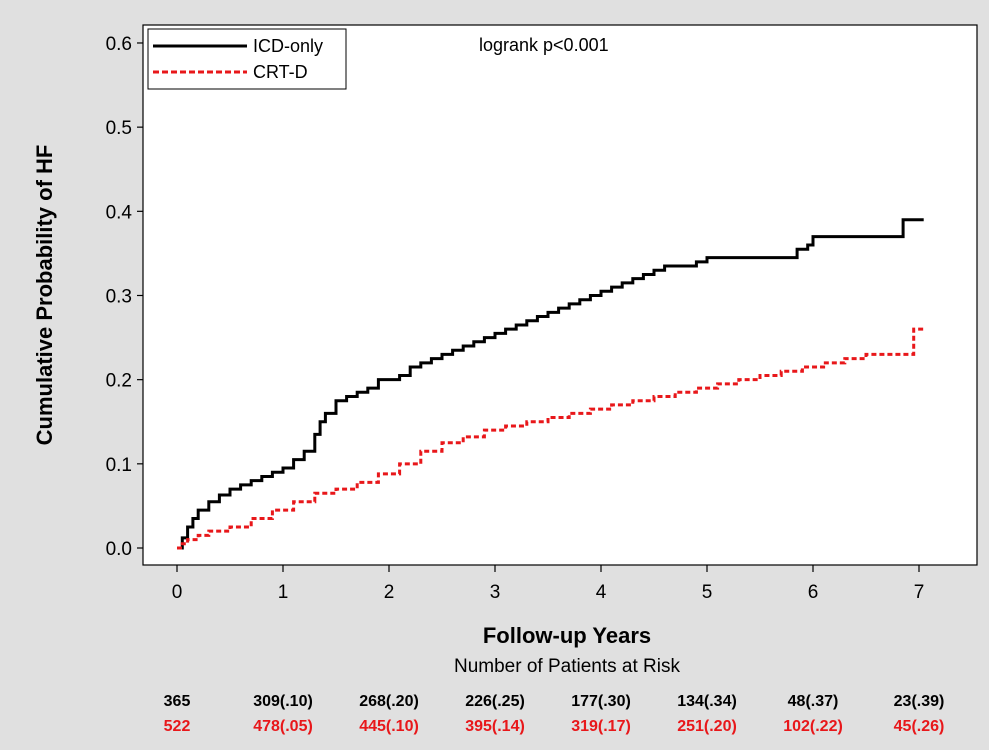  Describe the element at coordinates (119, 549) in the screenshot. I see `y-tick-label: 0.0` at that location.